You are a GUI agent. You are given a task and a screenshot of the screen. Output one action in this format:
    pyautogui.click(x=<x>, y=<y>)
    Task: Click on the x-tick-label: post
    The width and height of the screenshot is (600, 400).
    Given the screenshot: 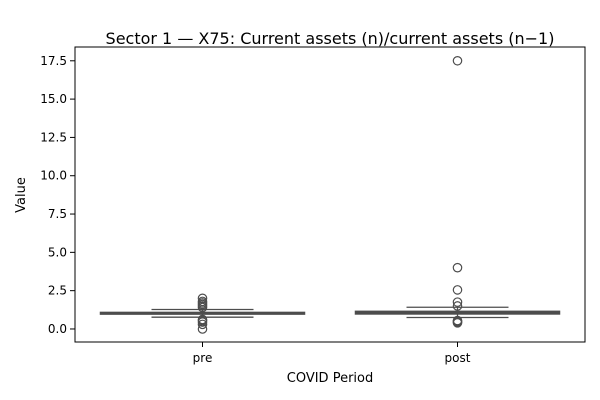 What is the action you would take?
    pyautogui.click(x=458, y=358)
    